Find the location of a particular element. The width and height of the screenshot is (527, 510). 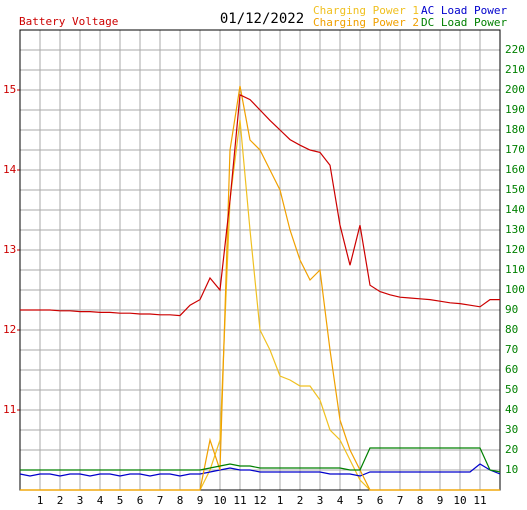

y-tick-label: 11 is located at coordinates (9, 409).